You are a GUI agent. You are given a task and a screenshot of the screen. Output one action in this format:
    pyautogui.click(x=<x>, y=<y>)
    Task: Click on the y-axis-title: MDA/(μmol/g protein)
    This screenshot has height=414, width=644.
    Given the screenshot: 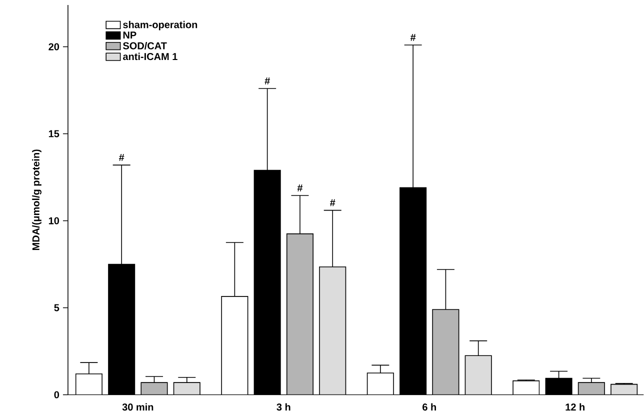 What is the action you would take?
    pyautogui.click(x=37, y=200)
    